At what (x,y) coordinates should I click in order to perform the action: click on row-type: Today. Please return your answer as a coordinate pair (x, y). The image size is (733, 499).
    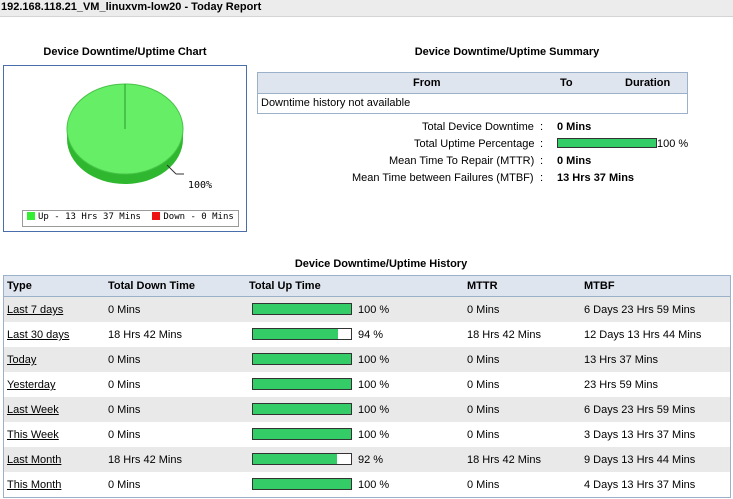
    Looking at the image, I should click on (21, 360).